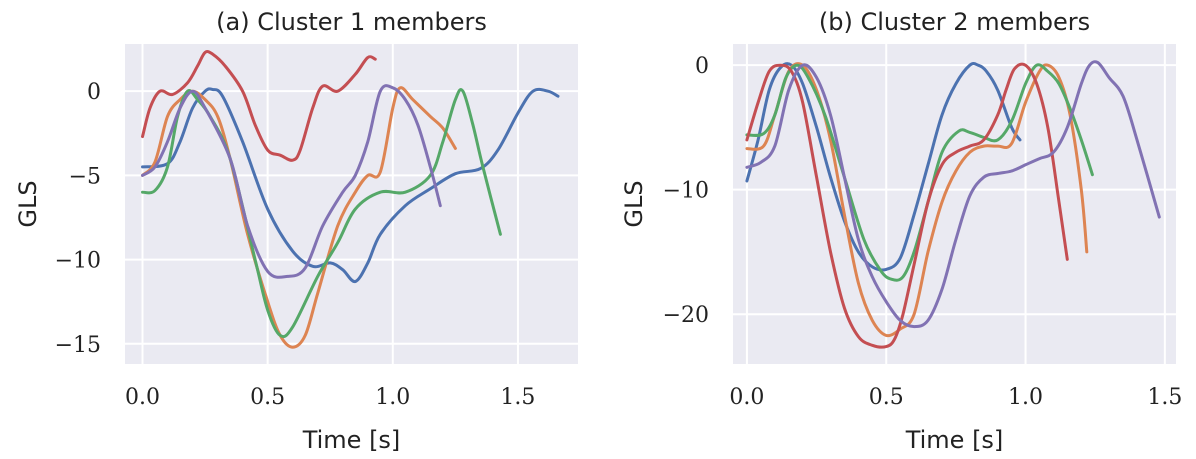 The width and height of the screenshot is (1196, 459). I want to click on y-axis-label-b: GLS, so click(634, 203).